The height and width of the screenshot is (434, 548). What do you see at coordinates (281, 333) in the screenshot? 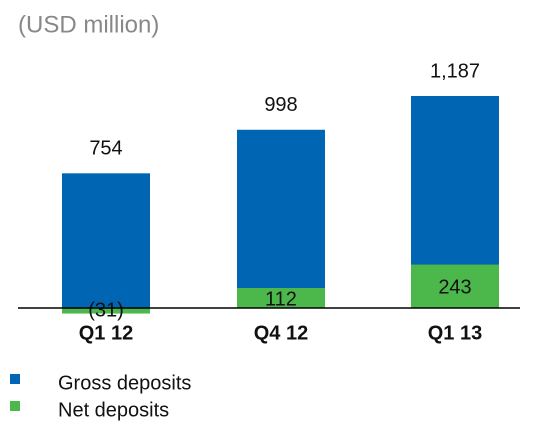
I see `x-tick-label: Q4 12` at bounding box center [281, 333].